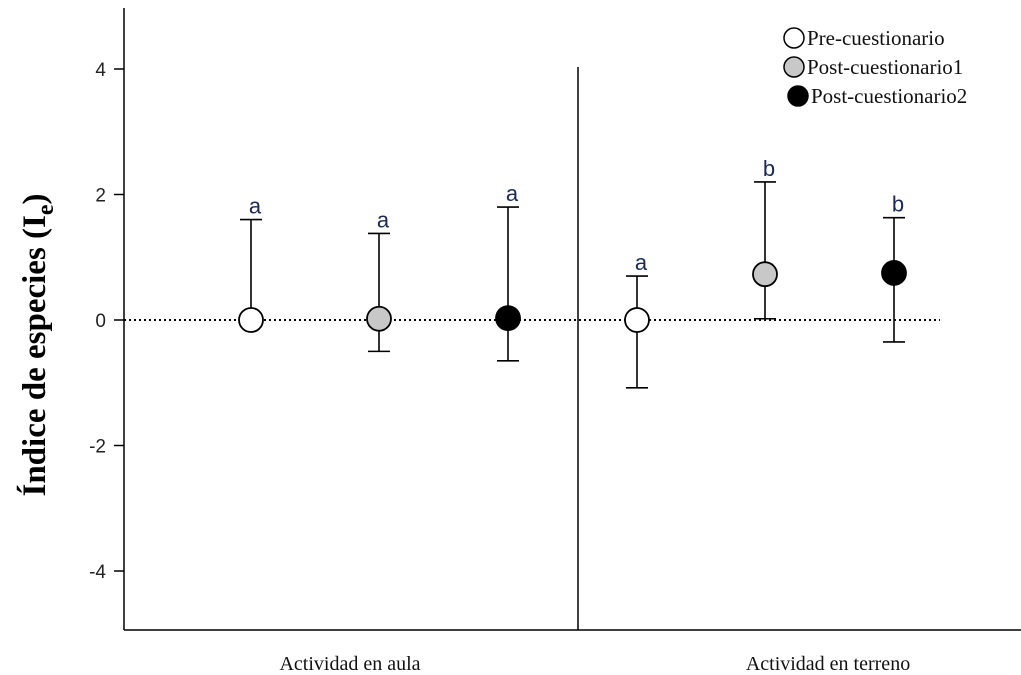 This screenshot has height=675, width=1021. I want to click on y-axis-label: Índice de especies (Ie), so click(37, 344).